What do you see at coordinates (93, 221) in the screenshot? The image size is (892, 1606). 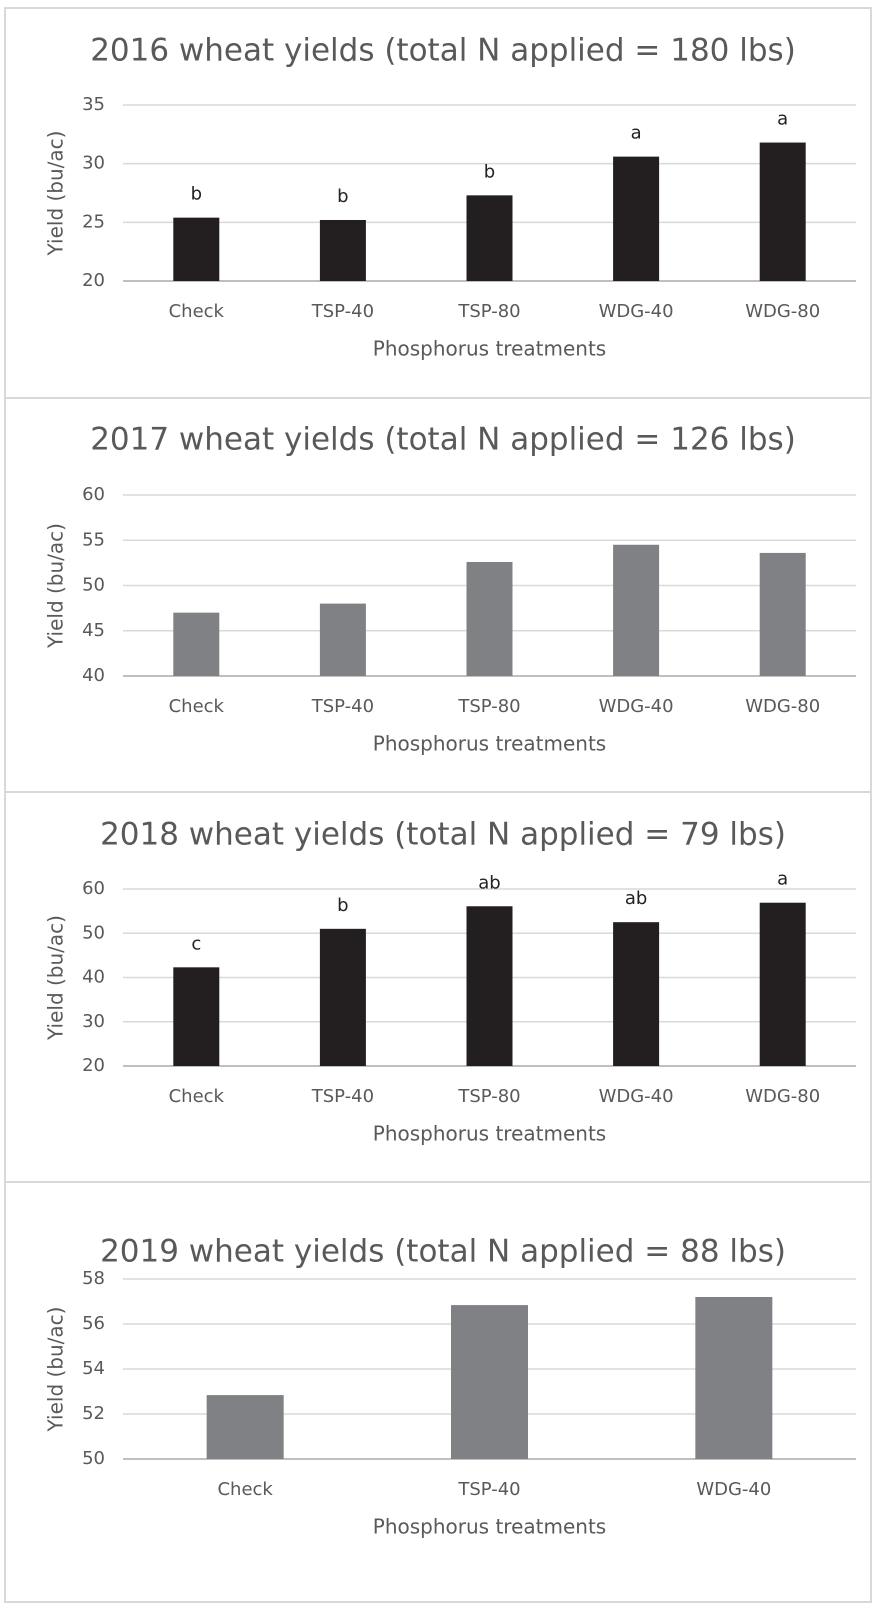 I see `y-tick-label: 25` at bounding box center [93, 221].